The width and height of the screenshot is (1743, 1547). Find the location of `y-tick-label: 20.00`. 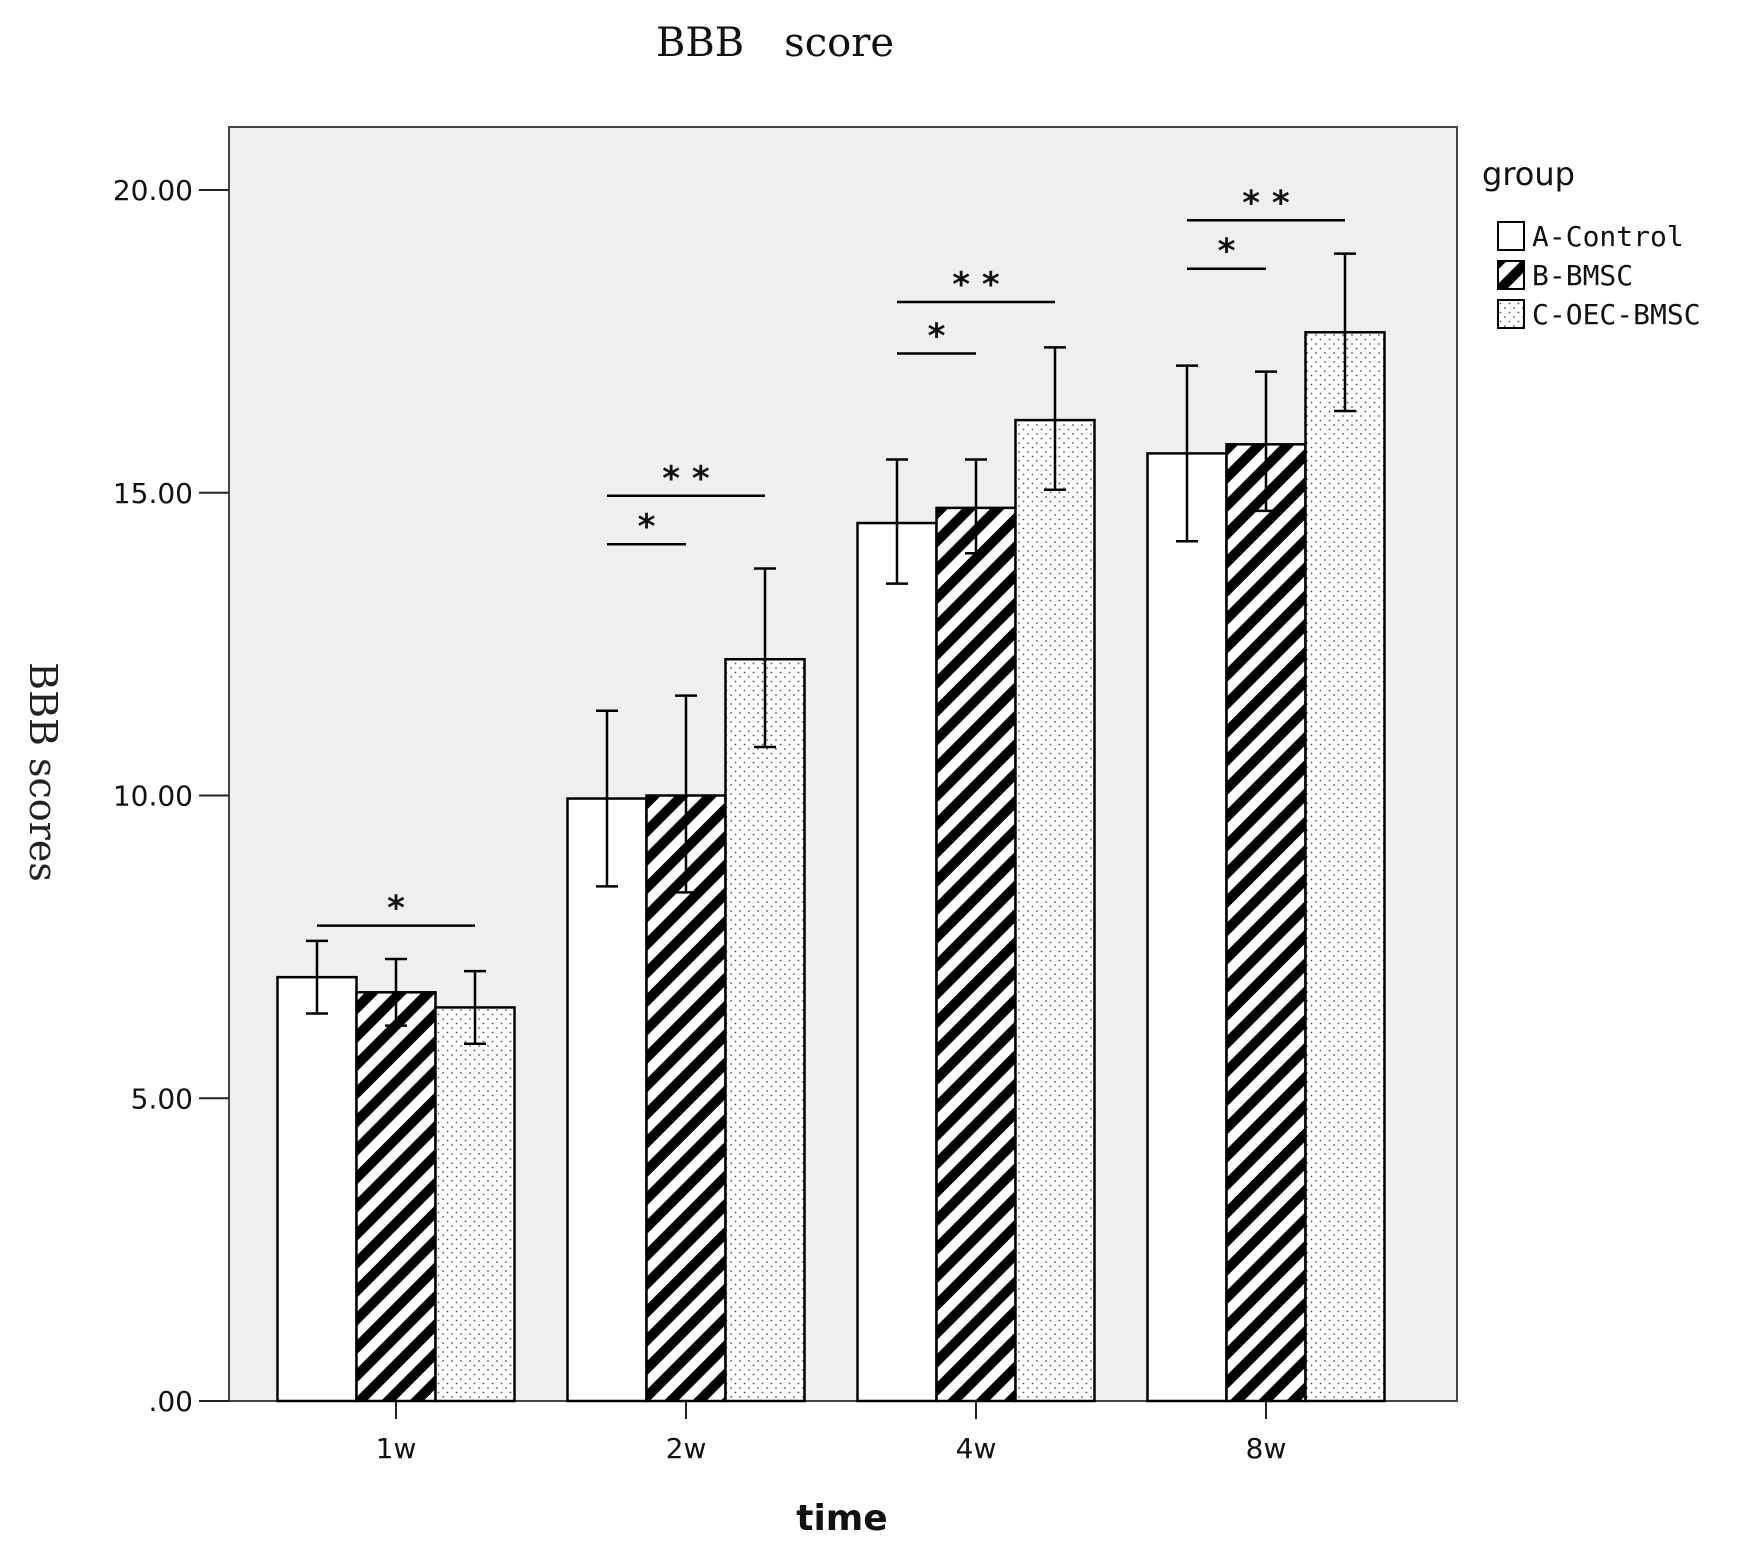

y-tick-label: 20.00 is located at coordinates (153, 190).